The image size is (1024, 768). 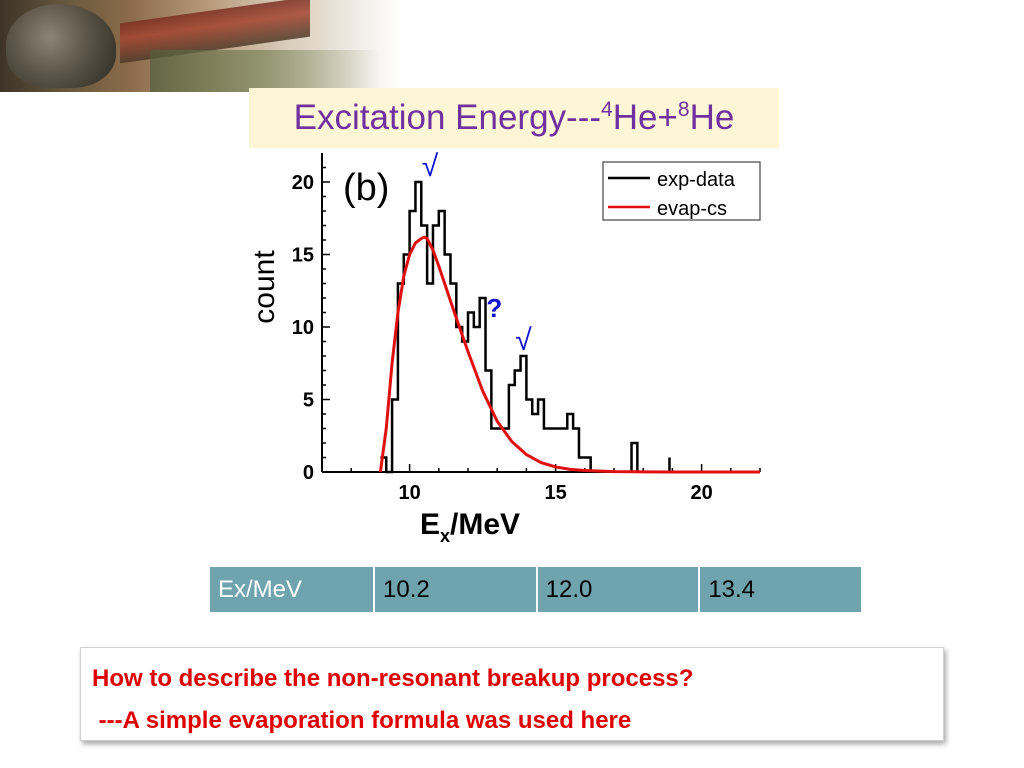 What do you see at coordinates (430, 524) in the screenshot?
I see `x-axis-label-main: E` at bounding box center [430, 524].